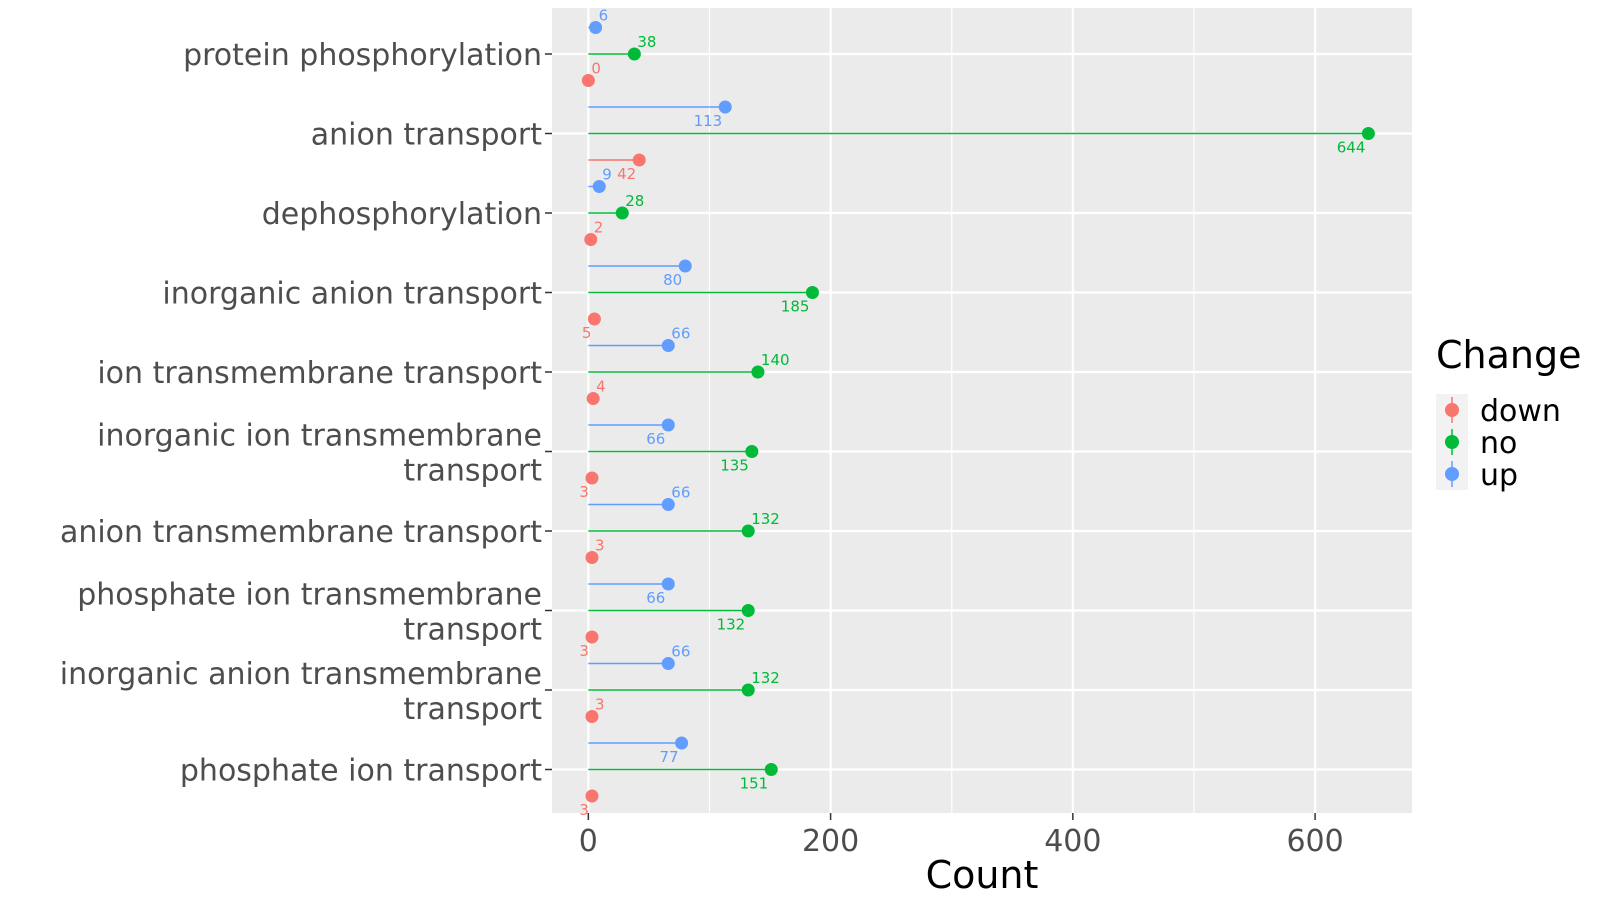  I want to click on x-tick-label: 0, so click(588, 841).